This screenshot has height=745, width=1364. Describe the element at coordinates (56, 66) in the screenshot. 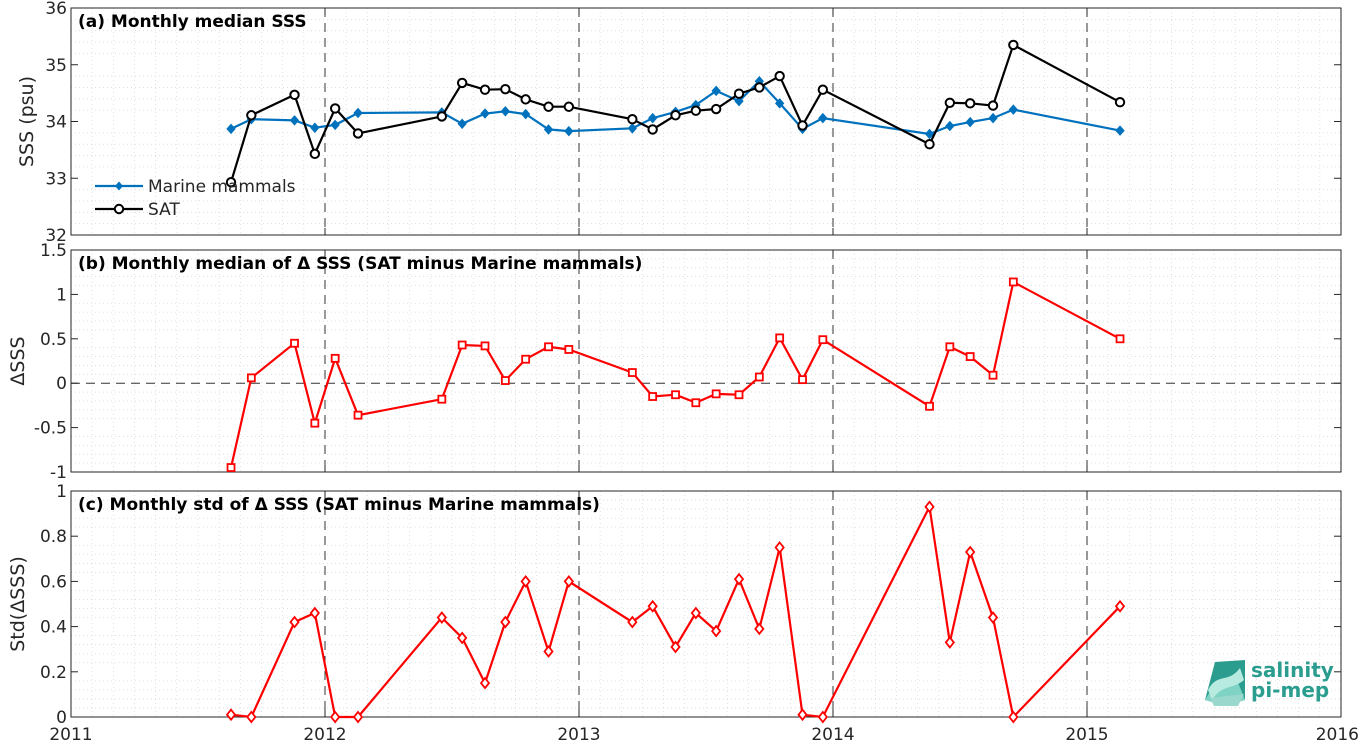

I see `y-tick-label: 35` at that location.